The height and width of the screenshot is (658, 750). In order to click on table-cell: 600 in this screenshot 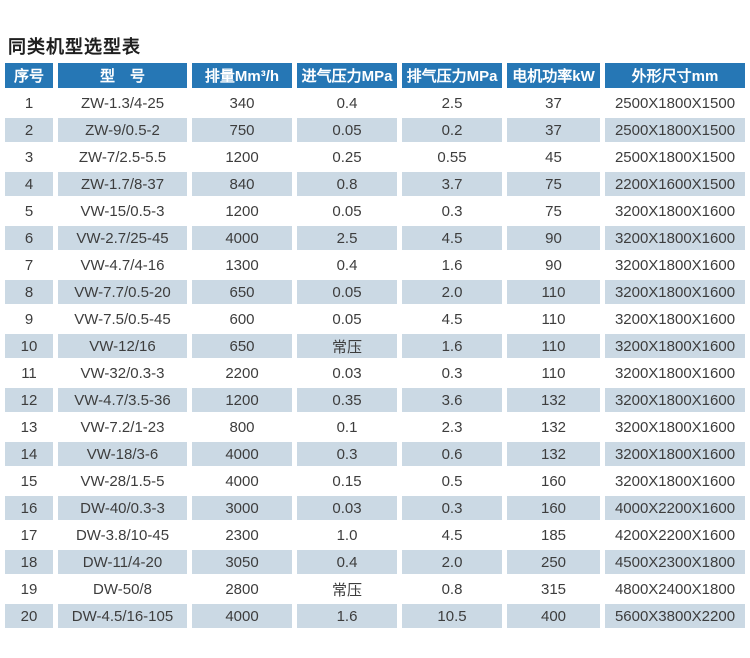, I will do `click(242, 319)`.